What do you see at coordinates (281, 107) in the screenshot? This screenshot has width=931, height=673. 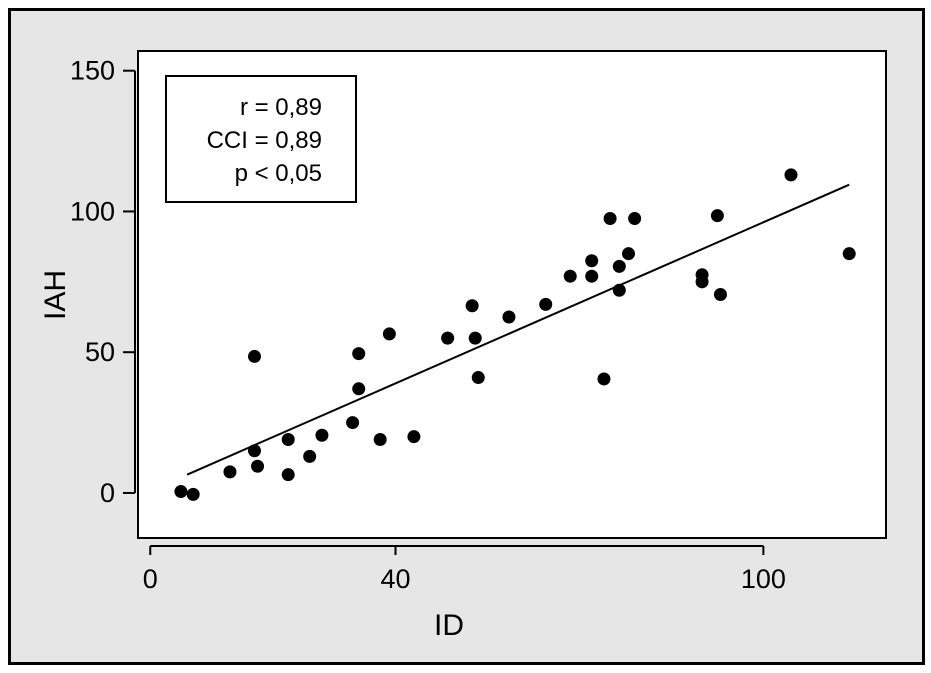 I see `stat-r-text: r = 0,89` at bounding box center [281, 107].